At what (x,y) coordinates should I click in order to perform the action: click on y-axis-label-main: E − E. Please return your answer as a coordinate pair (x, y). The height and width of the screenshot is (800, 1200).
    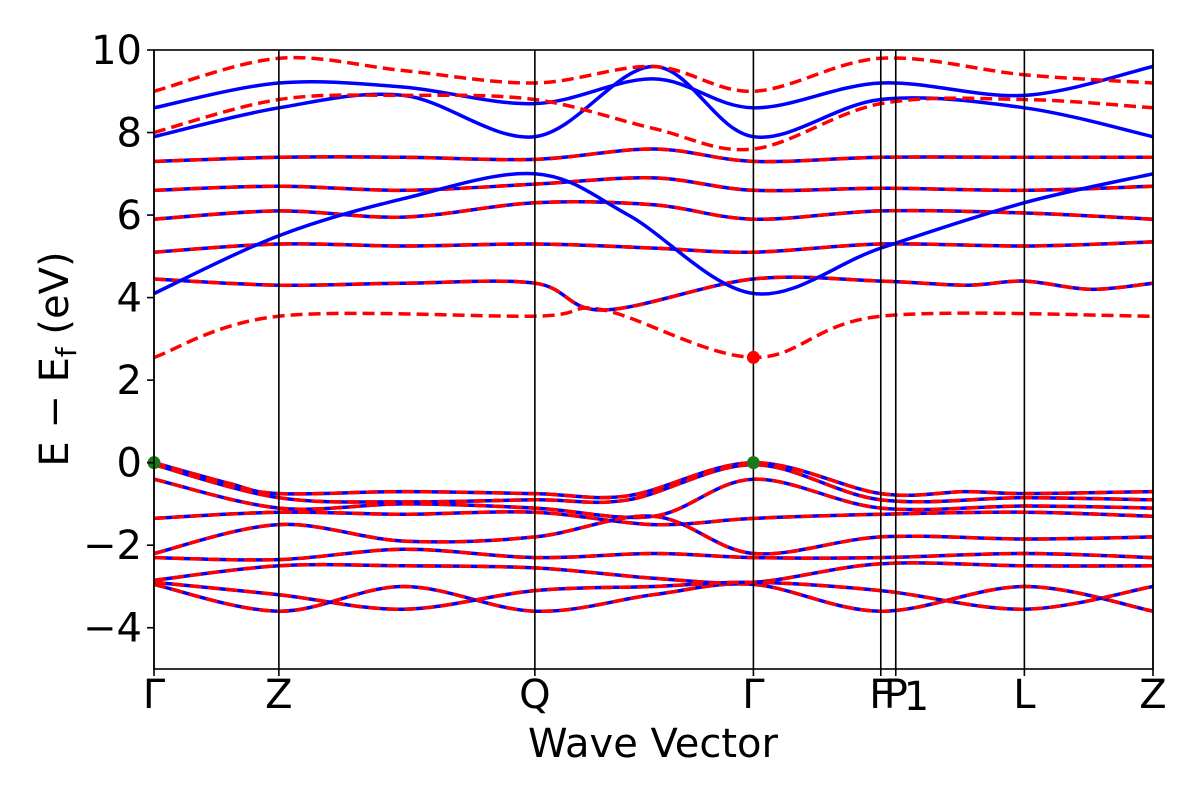
    Looking at the image, I should click on (55, 412).